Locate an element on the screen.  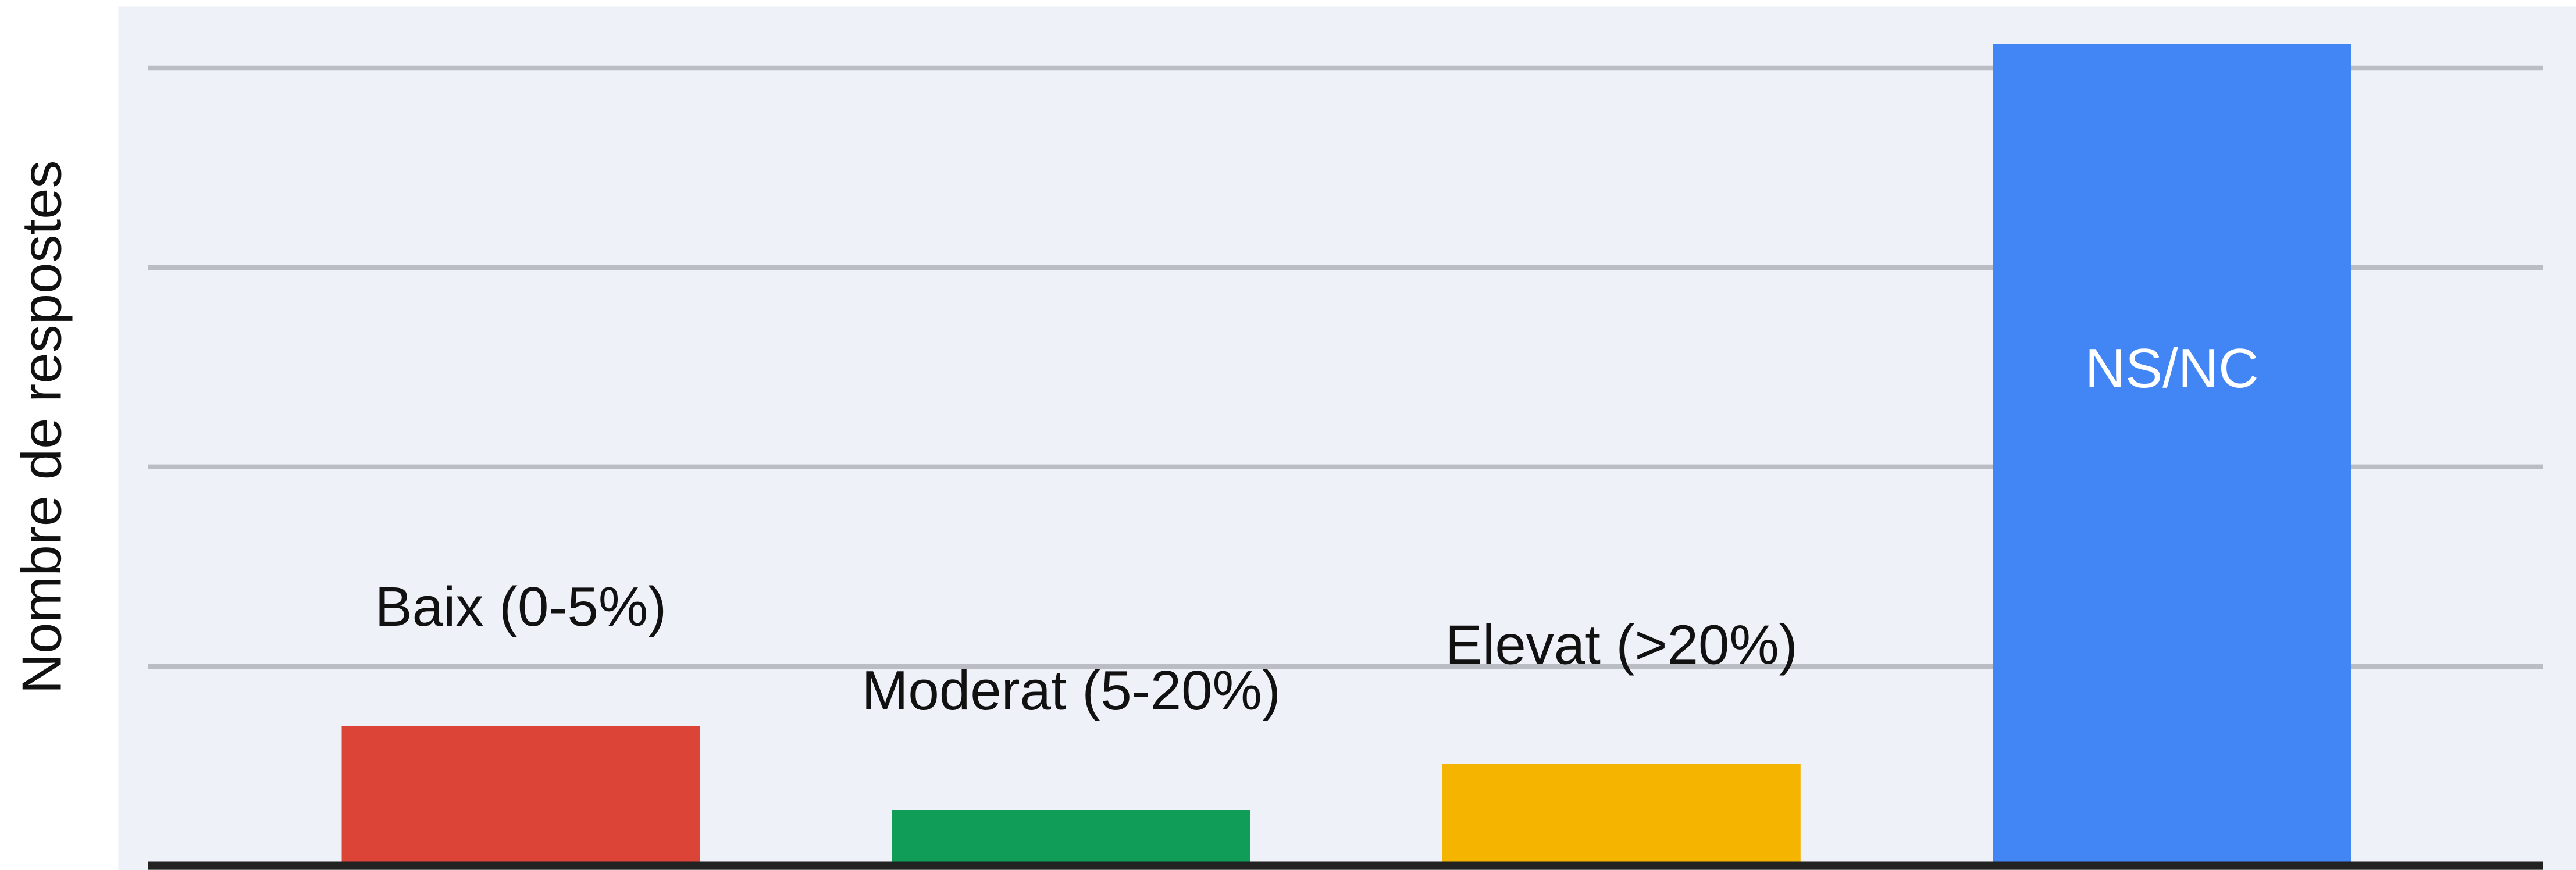
bar-label: NS/NC is located at coordinates (2172, 368).